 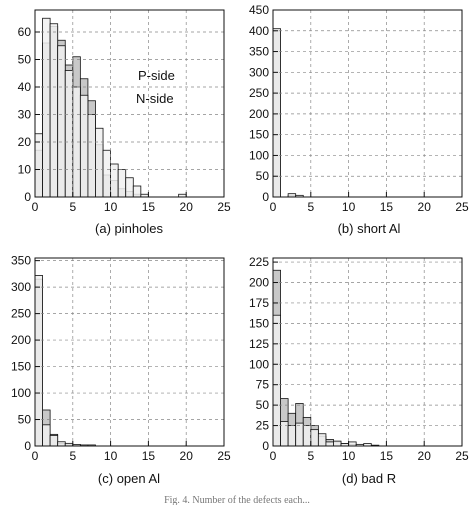 What do you see at coordinates (259, 262) in the screenshot?
I see `y-tick-label: 225` at bounding box center [259, 262].